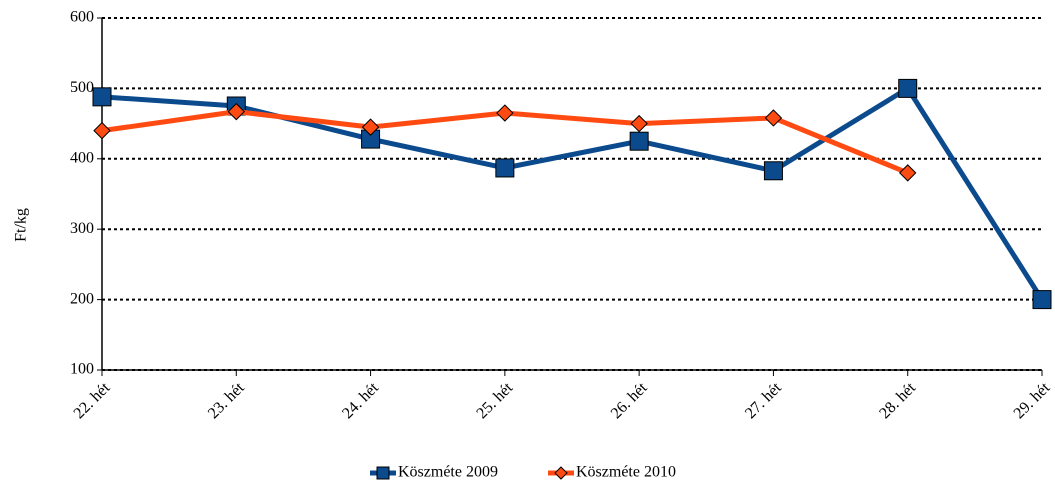  What do you see at coordinates (82, 298) in the screenshot?
I see `y-tick-label: 200` at bounding box center [82, 298].